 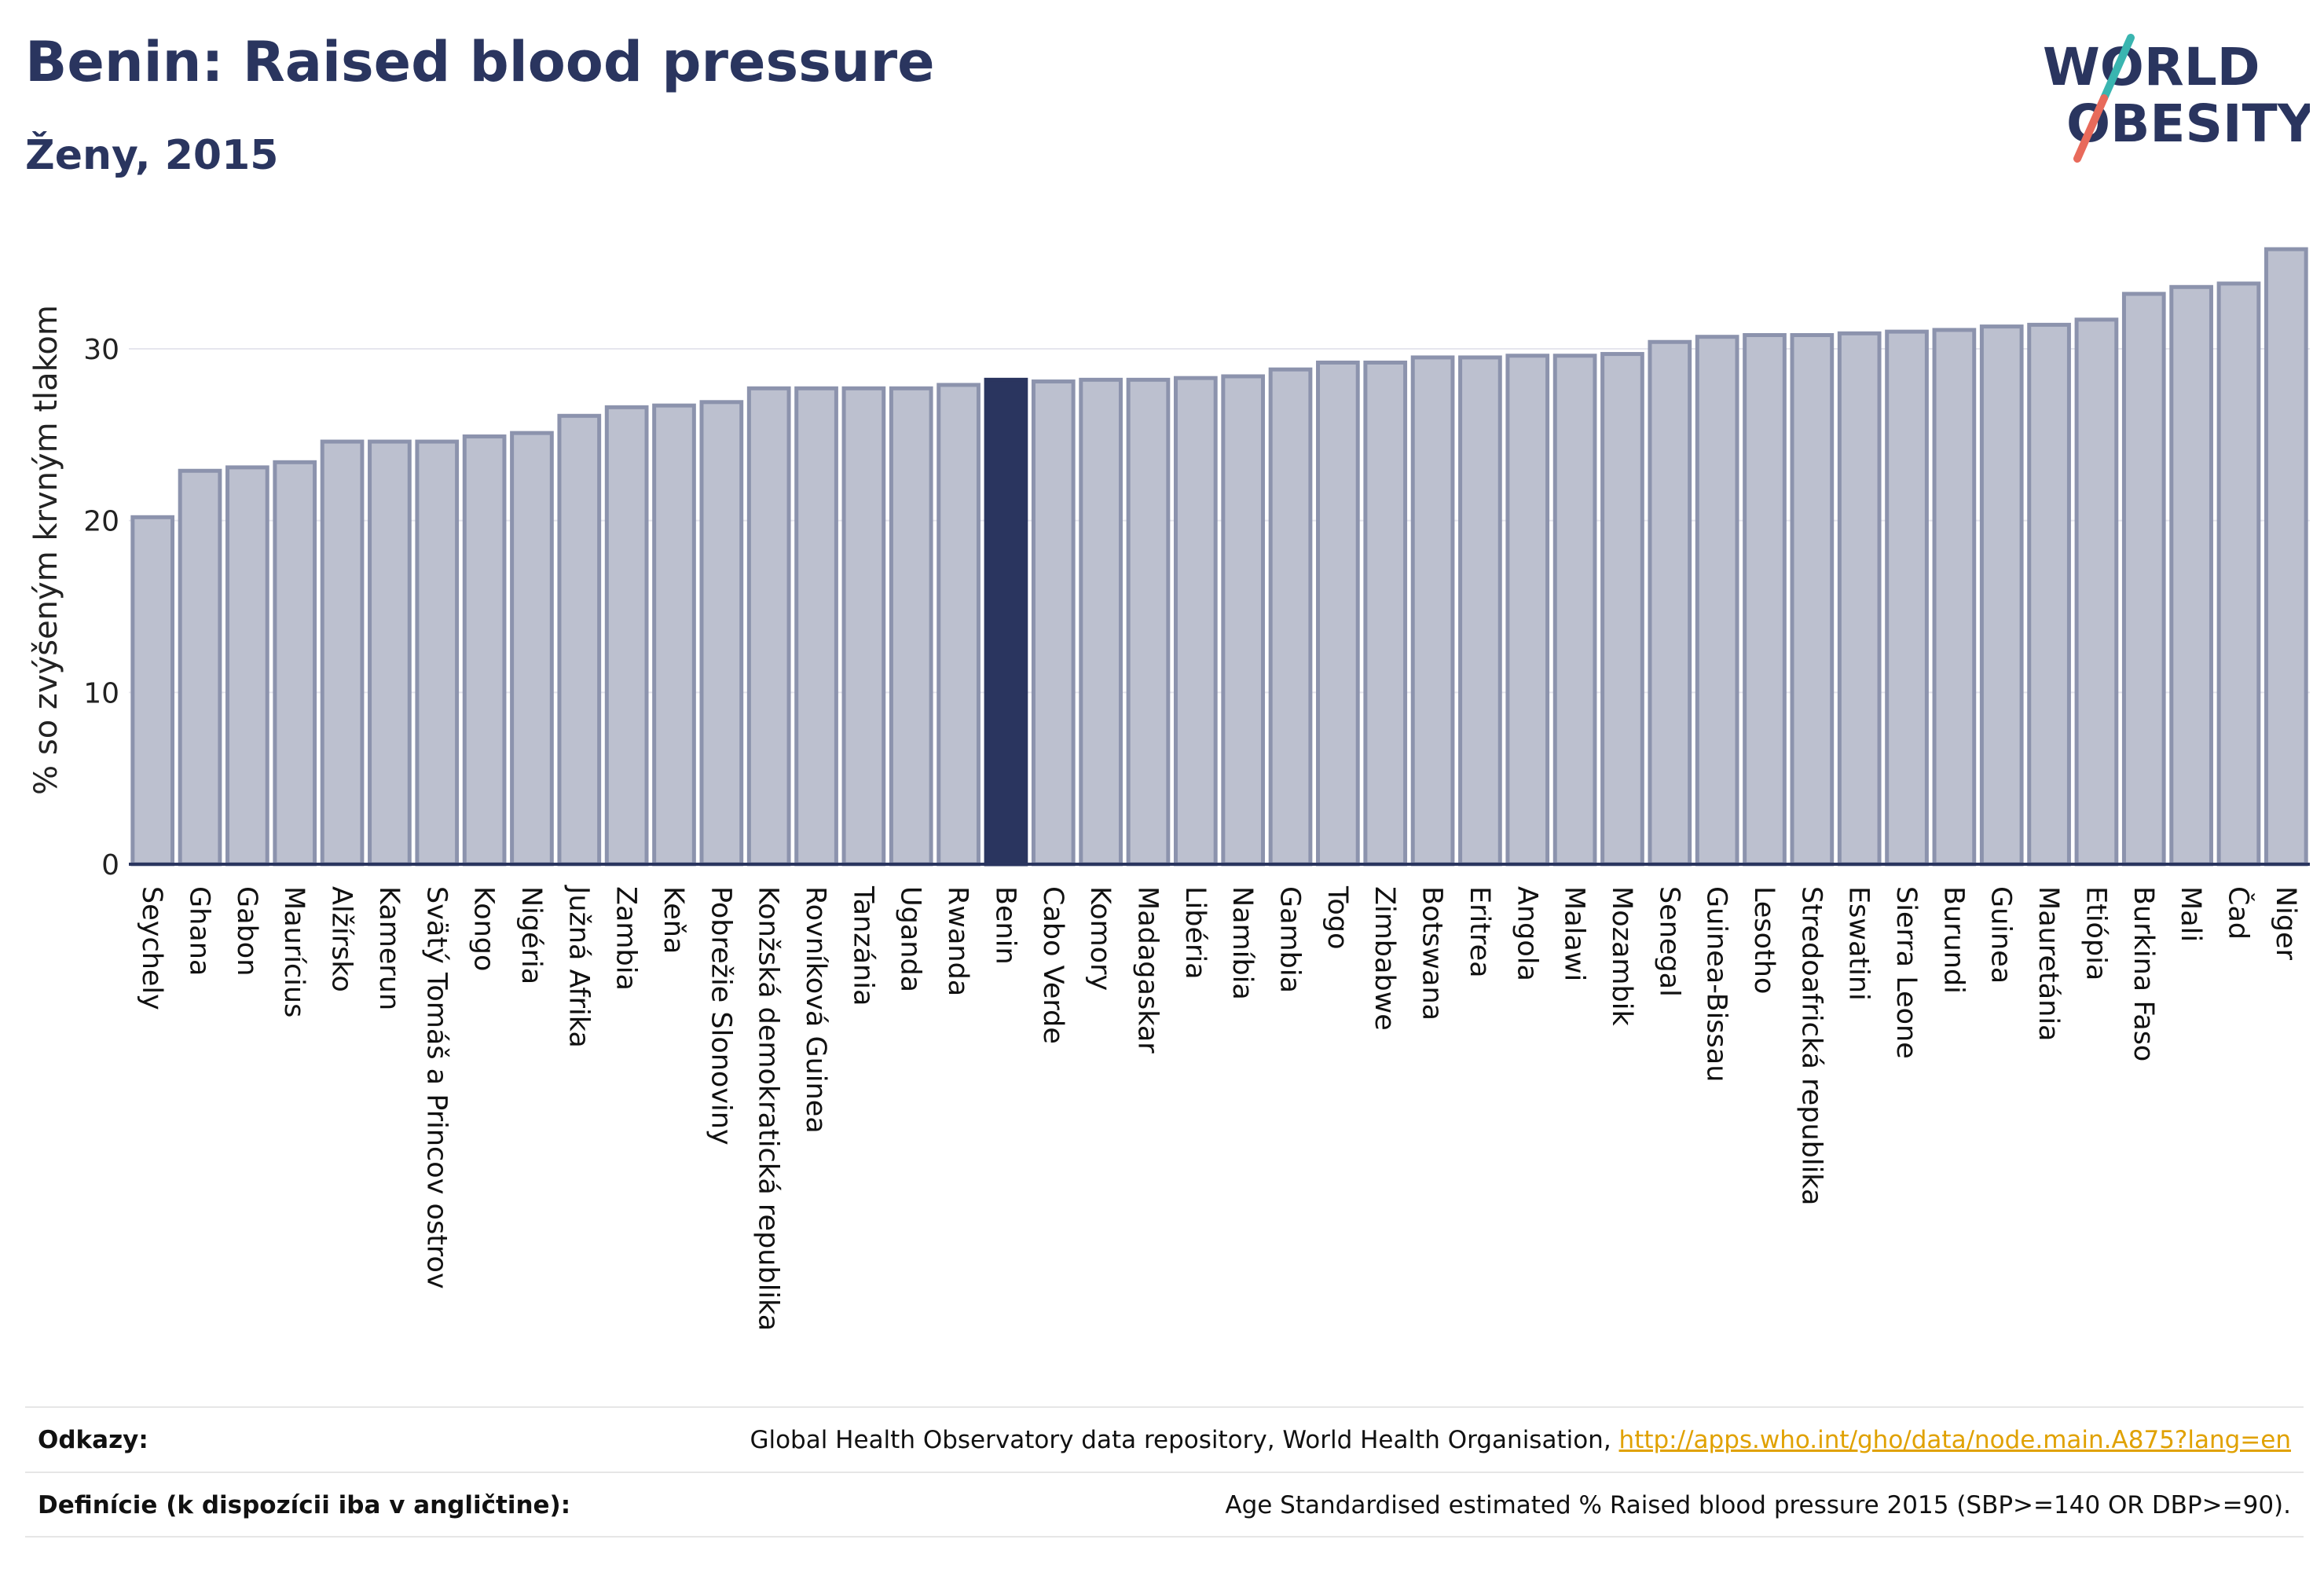 I want to click on x-tick-label: Angola, so click(x=1526, y=933).